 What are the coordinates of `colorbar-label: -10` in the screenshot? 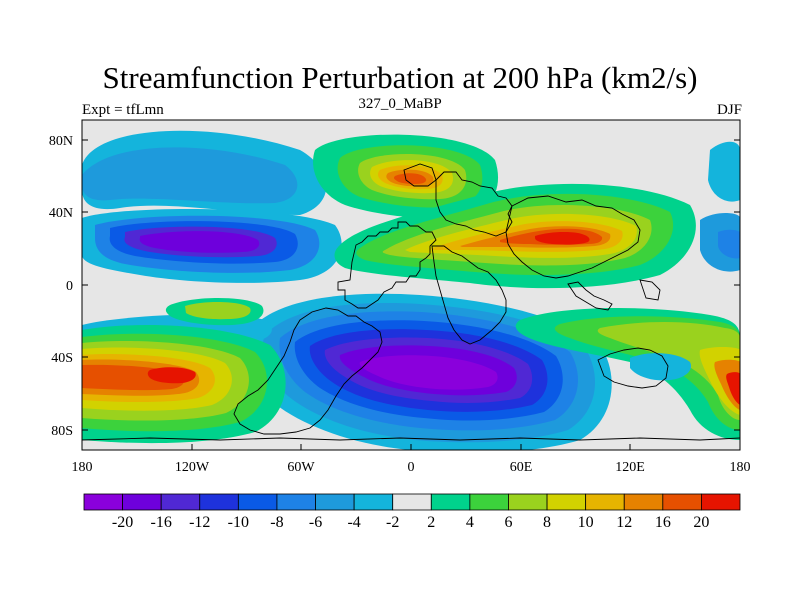 It's located at (238, 522).